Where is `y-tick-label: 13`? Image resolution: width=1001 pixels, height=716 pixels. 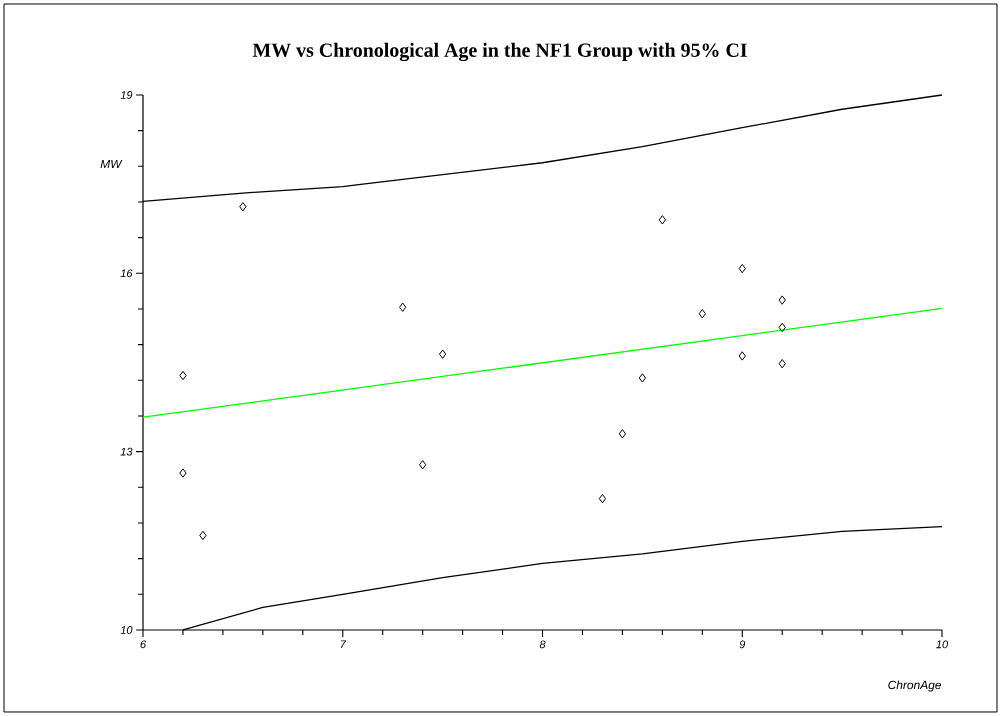 y-tick-label: 13 is located at coordinates (126, 451).